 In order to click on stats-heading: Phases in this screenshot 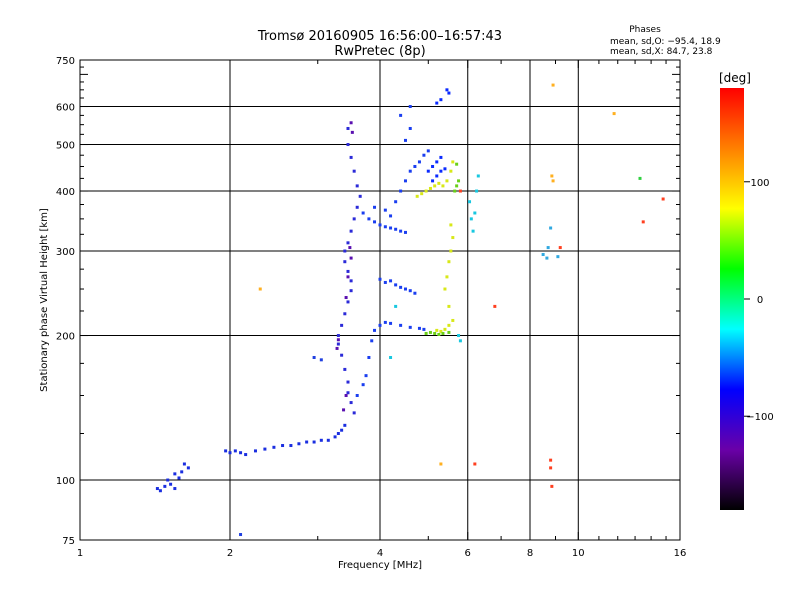, I will do `click(645, 30)`.